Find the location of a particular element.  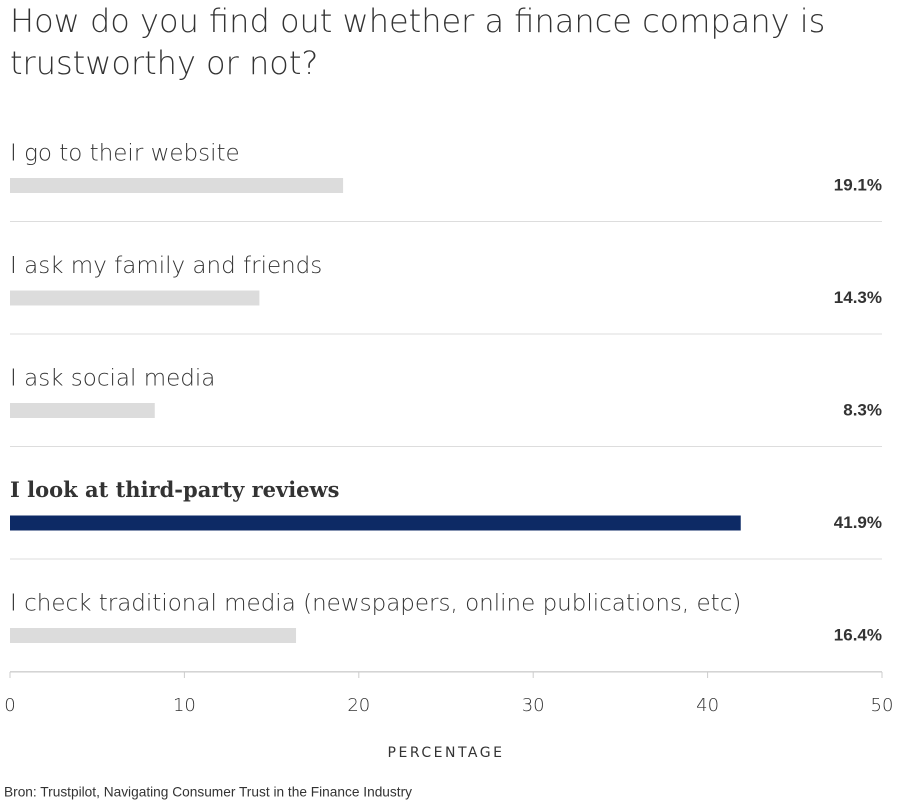

x-tick-label: 50 is located at coordinates (882, 705).